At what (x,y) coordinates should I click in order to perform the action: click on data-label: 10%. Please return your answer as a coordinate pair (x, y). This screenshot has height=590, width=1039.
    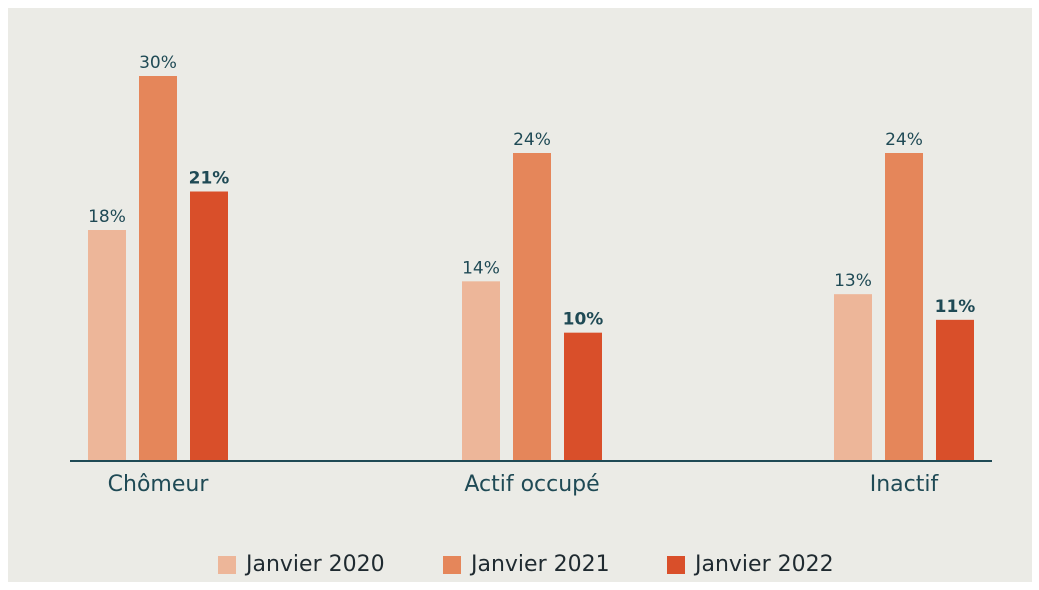
    Looking at the image, I should click on (583, 320).